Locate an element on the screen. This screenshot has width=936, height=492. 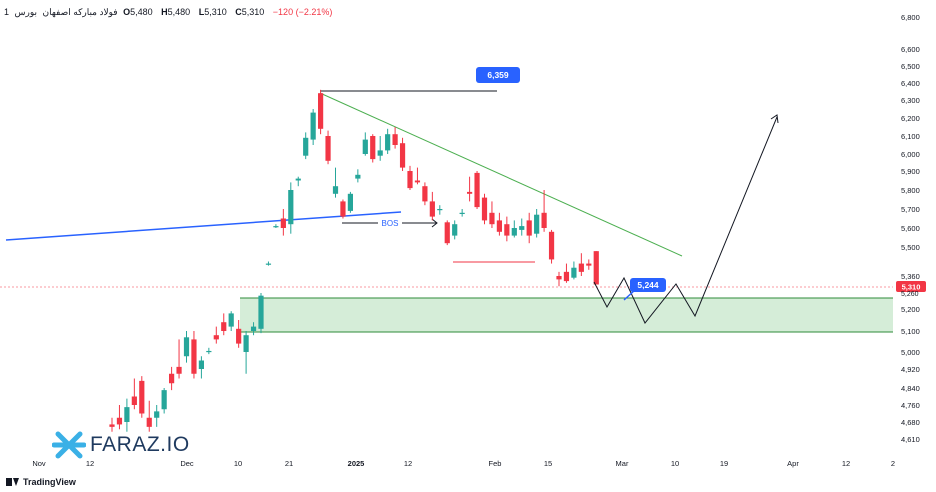
time-tick-label: 21 is located at coordinates (289, 463).